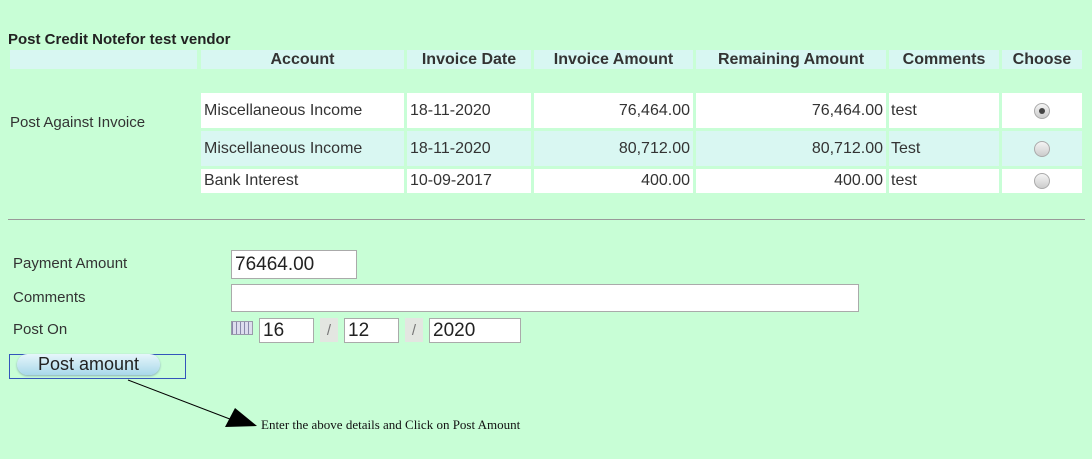  I want to click on header-comments: Comments, so click(944, 59).